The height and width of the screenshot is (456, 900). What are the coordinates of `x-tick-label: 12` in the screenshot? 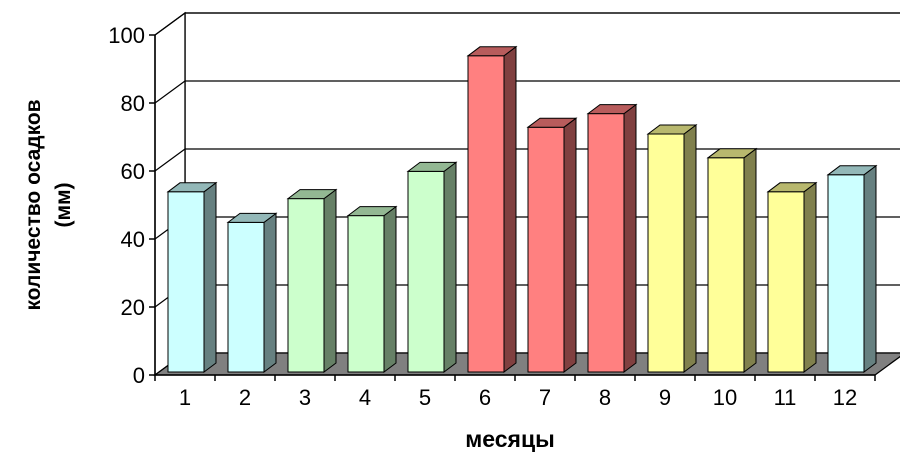 It's located at (845, 397).